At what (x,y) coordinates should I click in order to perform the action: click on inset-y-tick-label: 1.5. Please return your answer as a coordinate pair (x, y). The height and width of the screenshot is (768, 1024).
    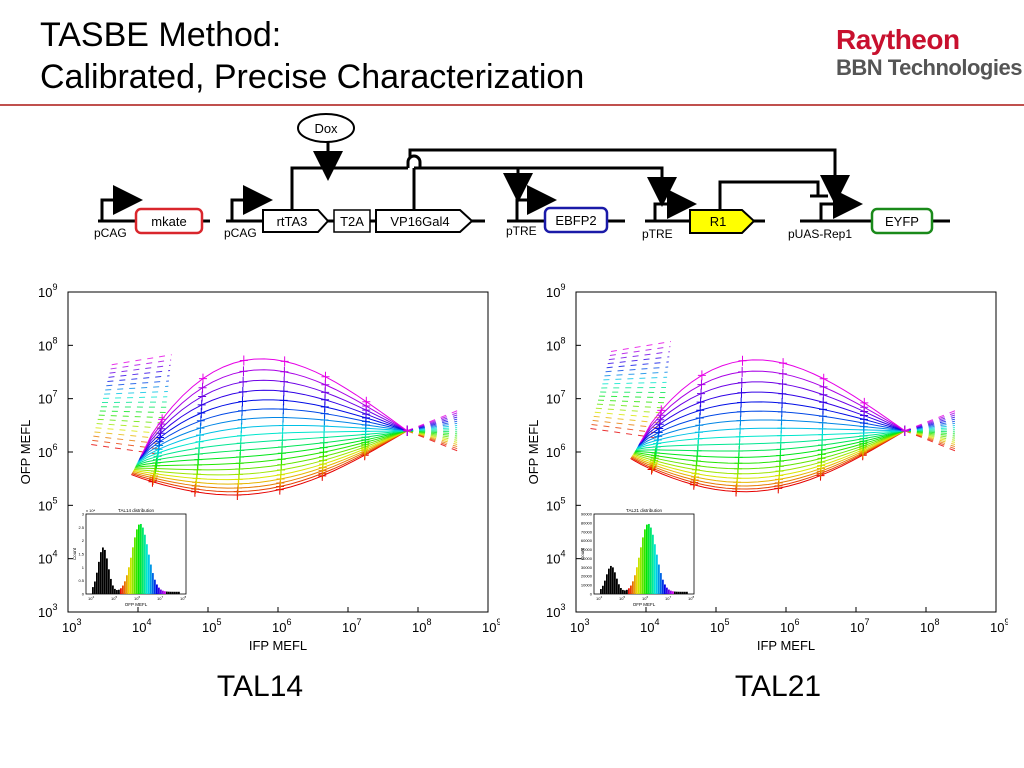
    Looking at the image, I should click on (81, 554).